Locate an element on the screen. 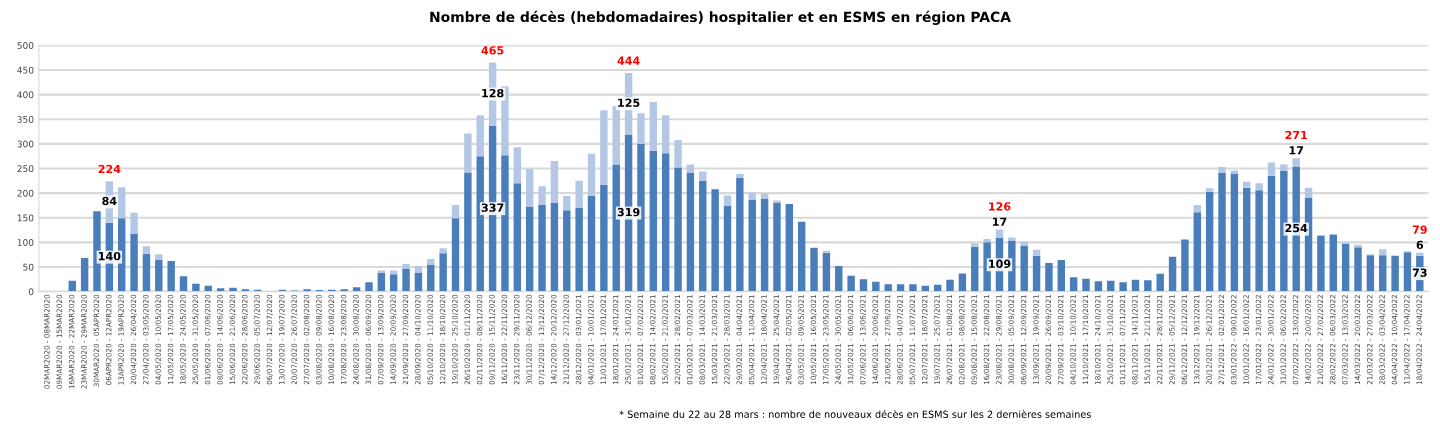 Image resolution: width=1440 pixels, height=432 pixels. y-tick-label: 450 is located at coordinates (25, 70).